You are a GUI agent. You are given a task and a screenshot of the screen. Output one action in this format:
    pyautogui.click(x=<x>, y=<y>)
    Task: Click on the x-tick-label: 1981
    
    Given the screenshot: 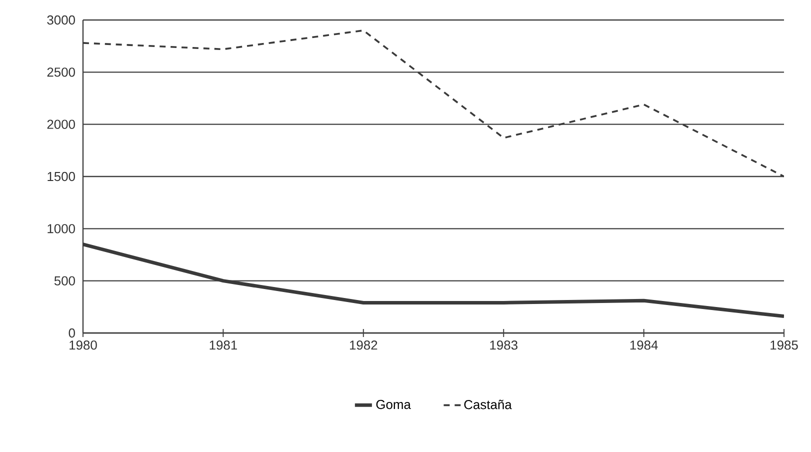 What is the action you would take?
    pyautogui.click(x=223, y=345)
    